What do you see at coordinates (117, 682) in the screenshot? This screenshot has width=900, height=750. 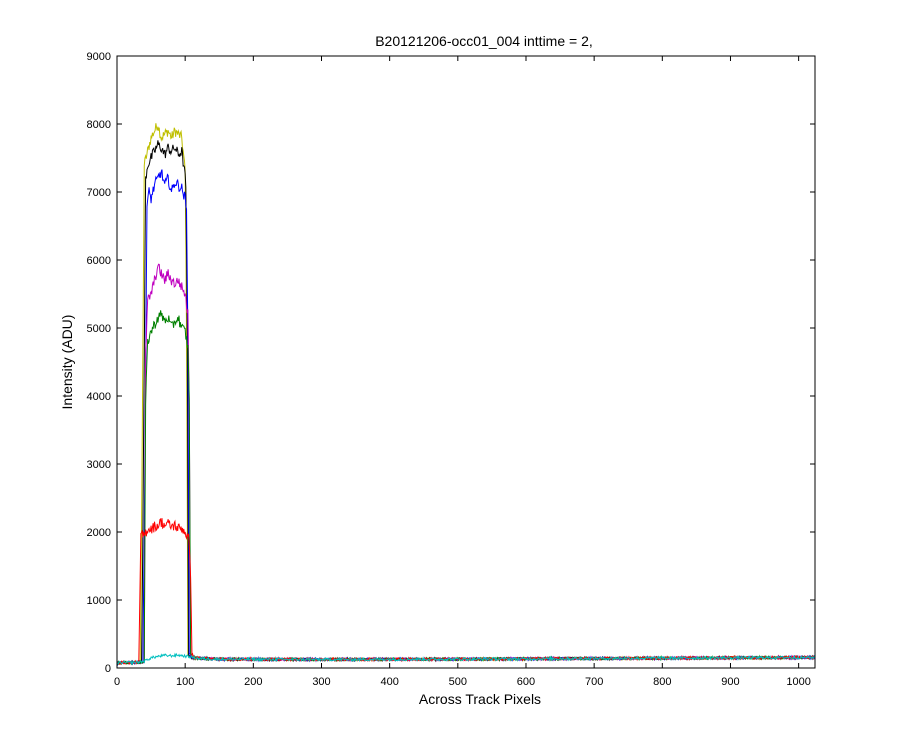 I see `x-tick-label: 0` at bounding box center [117, 682].